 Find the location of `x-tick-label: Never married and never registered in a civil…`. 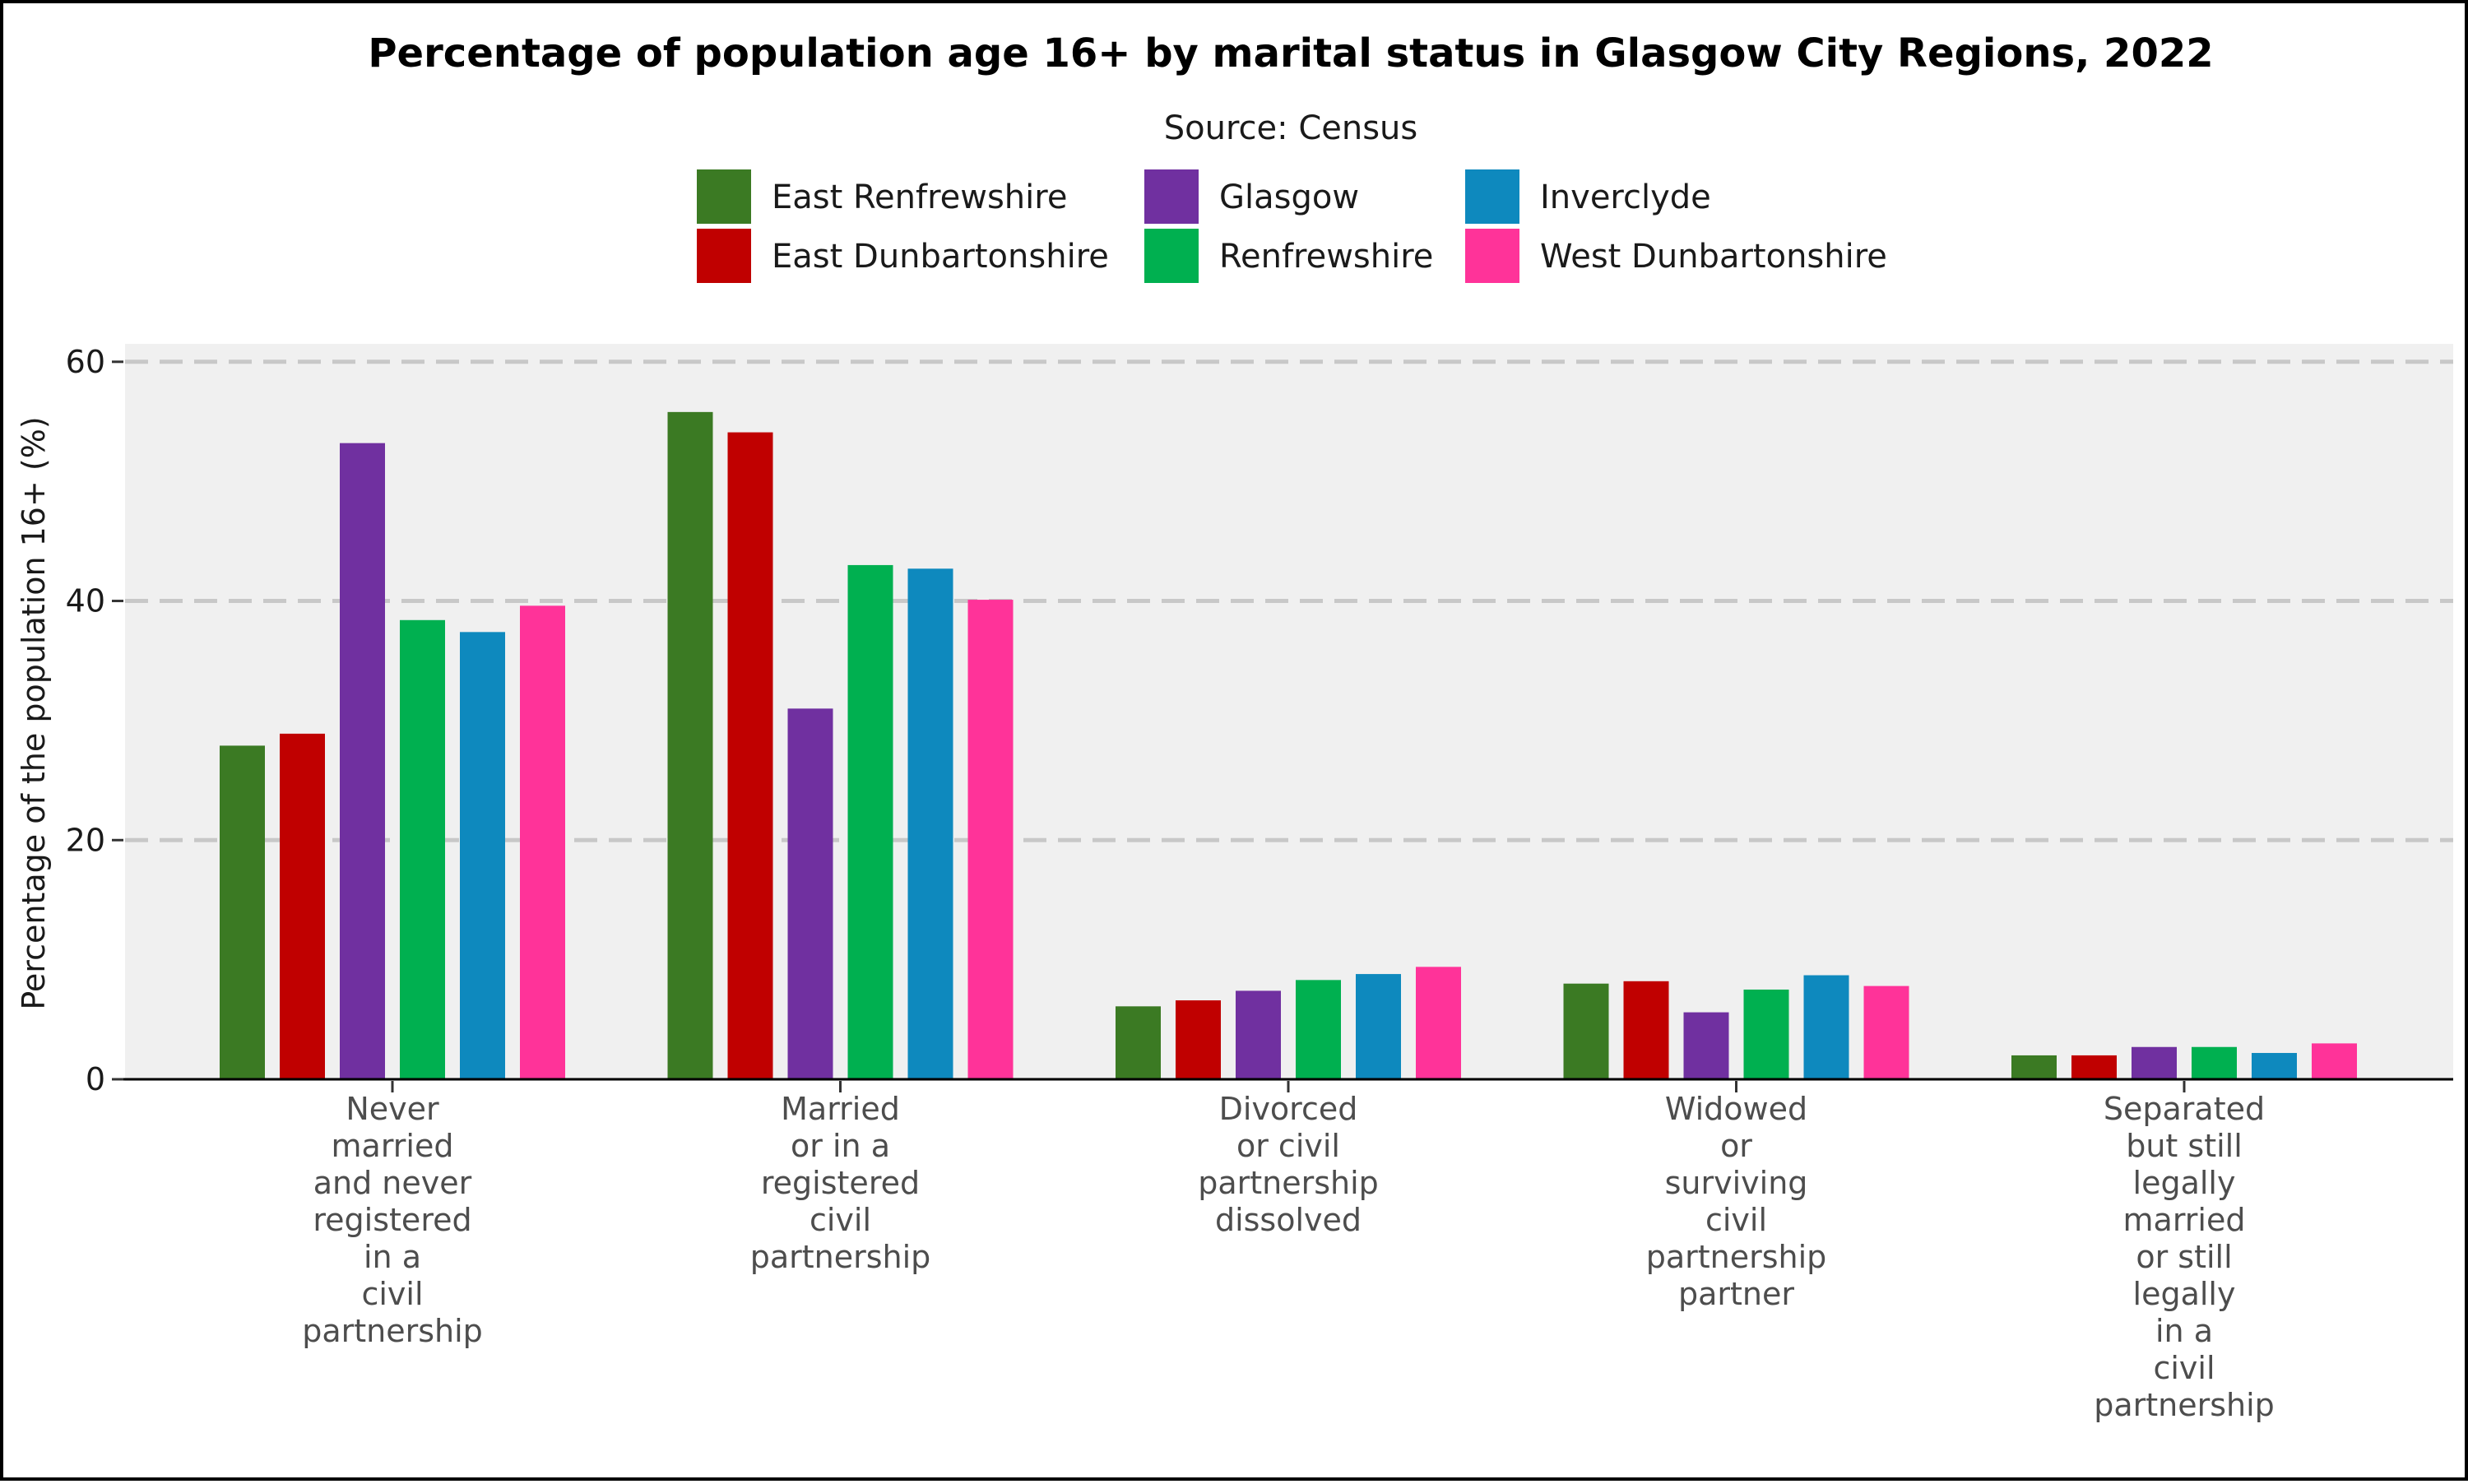

x-tick-label: Never married and never registered in a civil… is located at coordinates (392, 1220).